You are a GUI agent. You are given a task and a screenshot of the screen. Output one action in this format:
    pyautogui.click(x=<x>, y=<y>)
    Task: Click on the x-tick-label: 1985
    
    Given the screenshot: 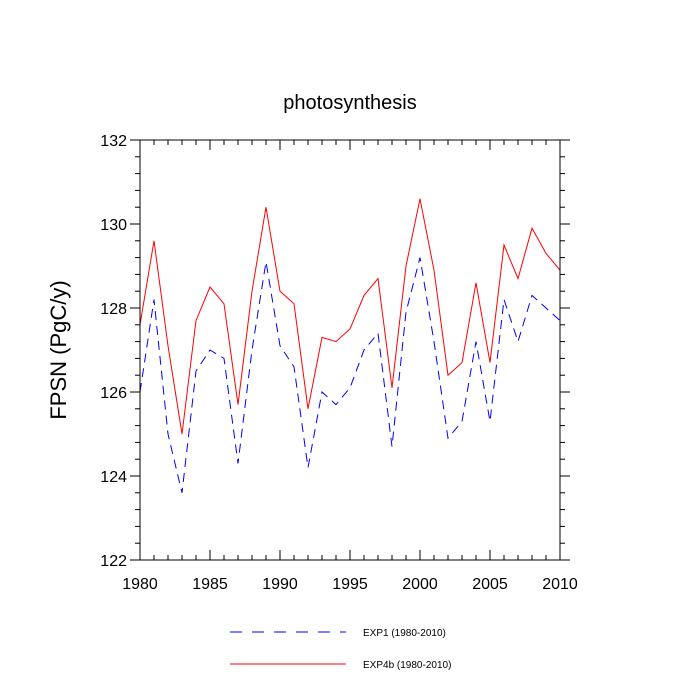 What is the action you would take?
    pyautogui.click(x=210, y=584)
    